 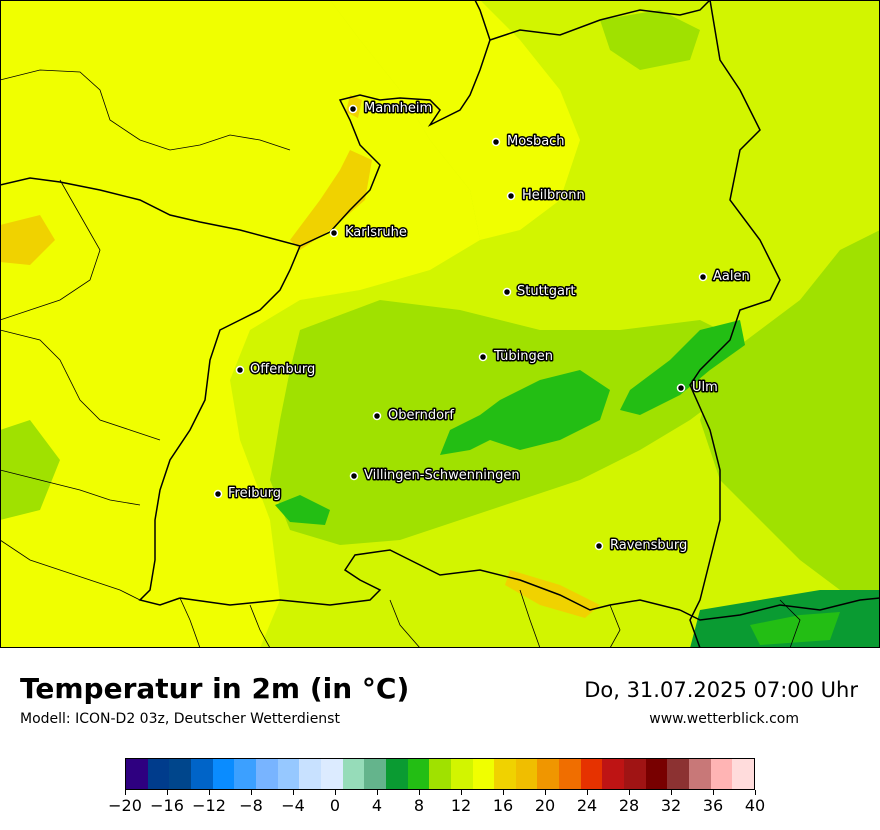 What do you see at coordinates (483, 357) in the screenshot?
I see `city-dot-tuebingen` at bounding box center [483, 357].